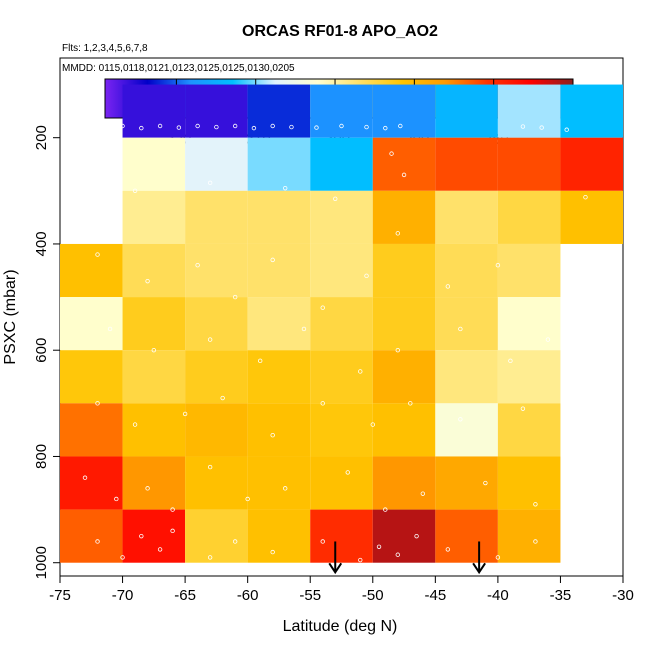 This screenshot has height=650, width=650. What do you see at coordinates (41, 562) in the screenshot?
I see `y-tick-label: 1000` at bounding box center [41, 562].